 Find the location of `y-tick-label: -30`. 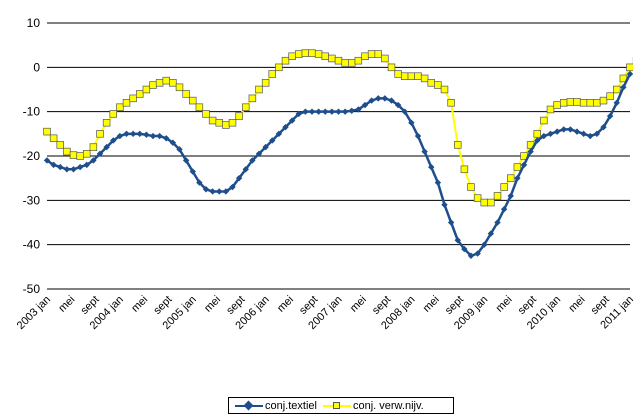

y-tick-label: -30 is located at coordinates (32, 200).